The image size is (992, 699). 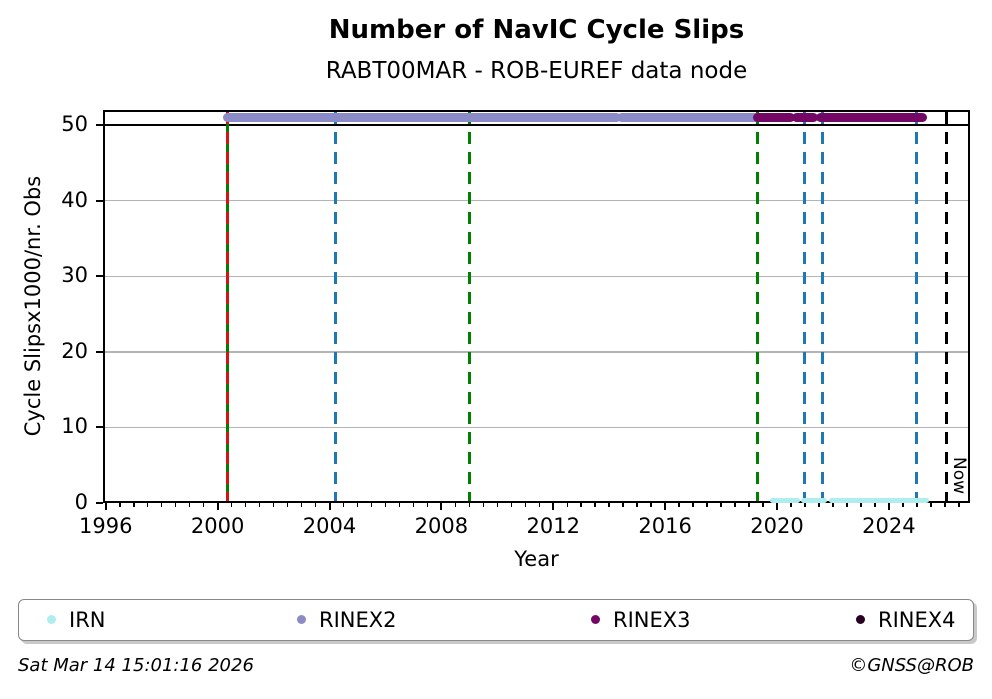 What do you see at coordinates (553, 526) in the screenshot?
I see `x-tick-label: 2012` at bounding box center [553, 526].